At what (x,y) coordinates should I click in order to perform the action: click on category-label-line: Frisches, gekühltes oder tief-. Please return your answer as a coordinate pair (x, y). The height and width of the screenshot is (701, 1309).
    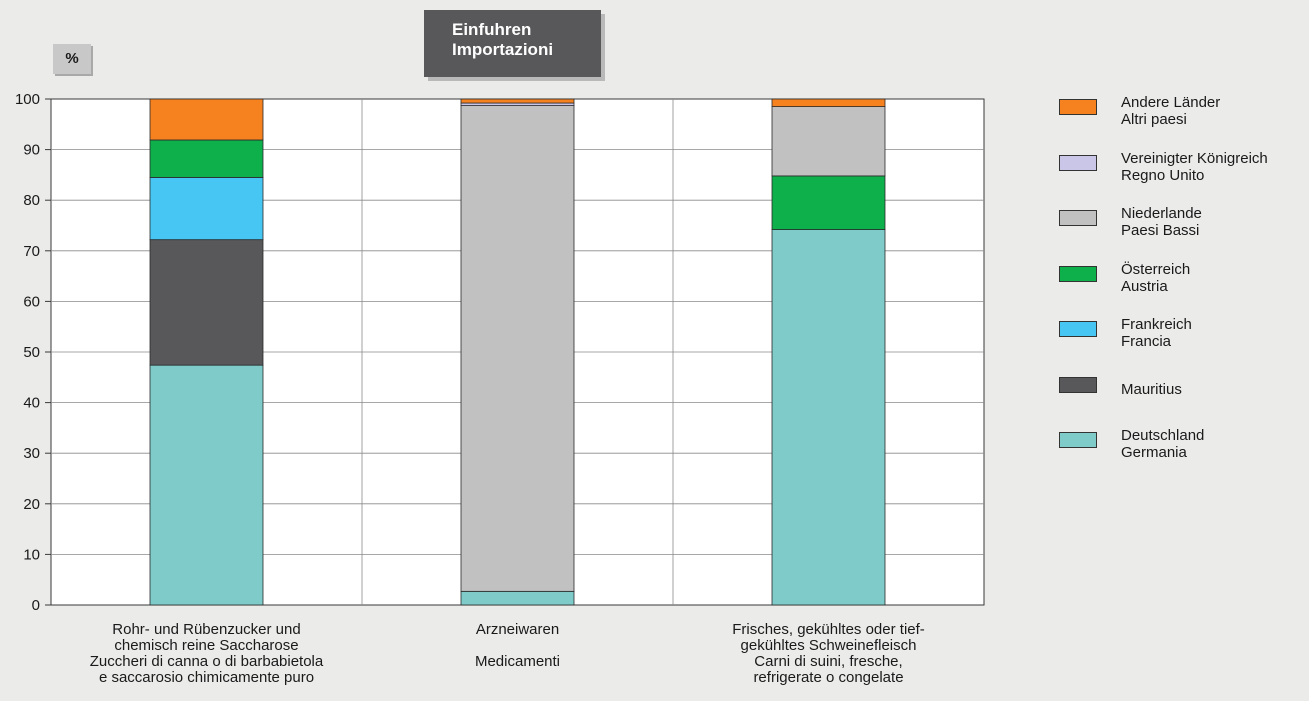
    Looking at the image, I should click on (828, 629).